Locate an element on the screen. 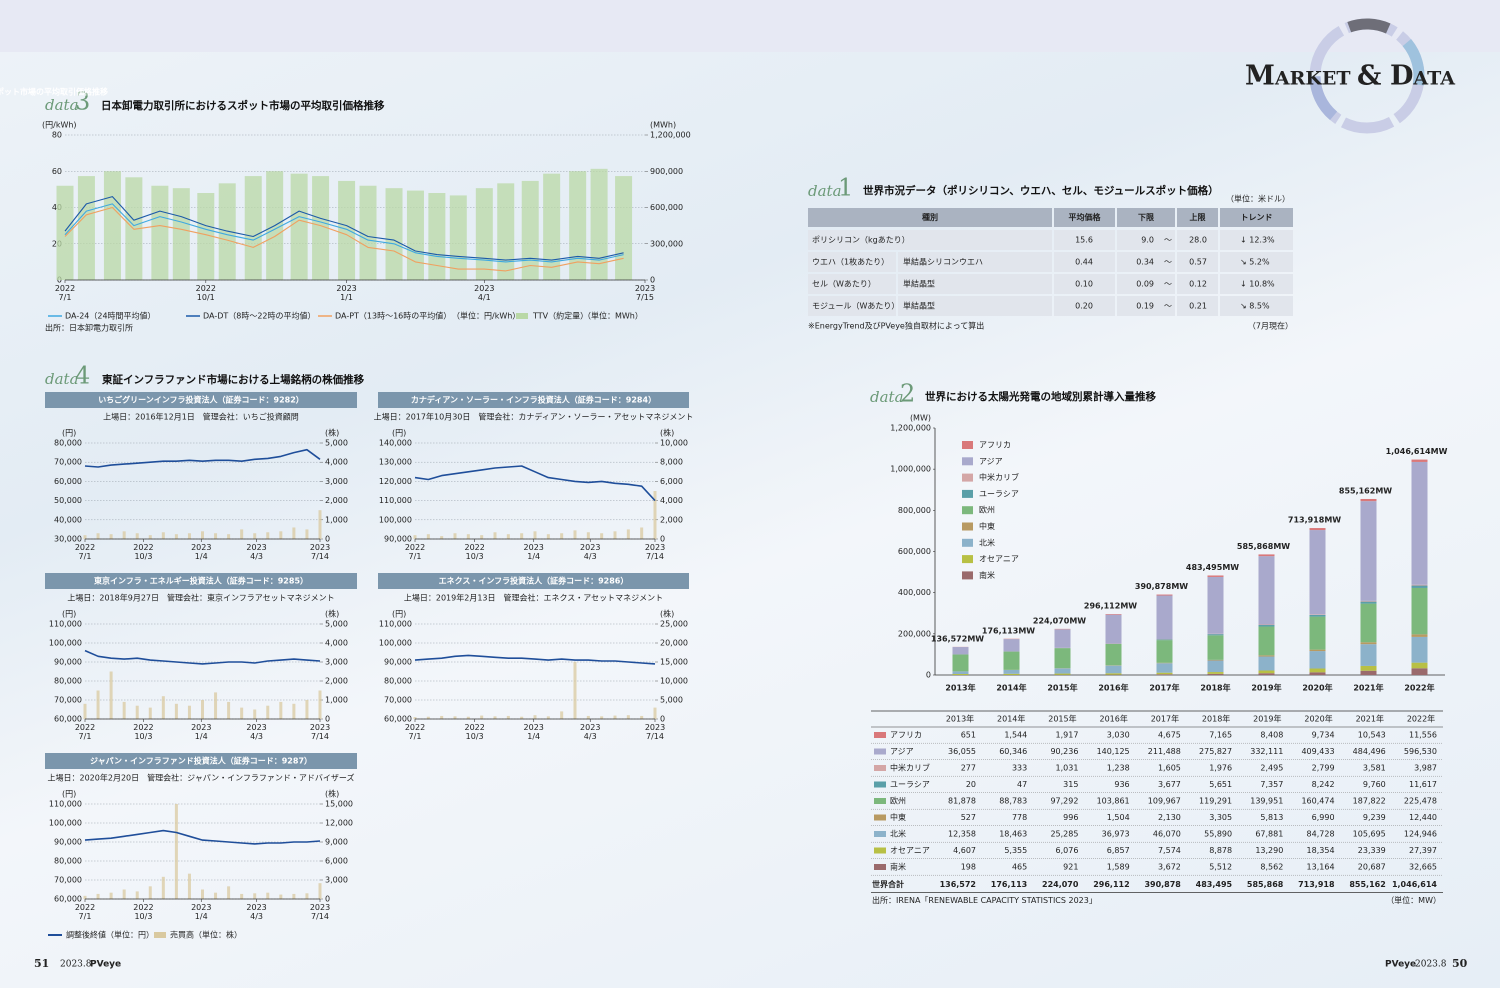 The height and width of the screenshot is (988, 1500). row-name: オセアニア is located at coordinates (910, 850).